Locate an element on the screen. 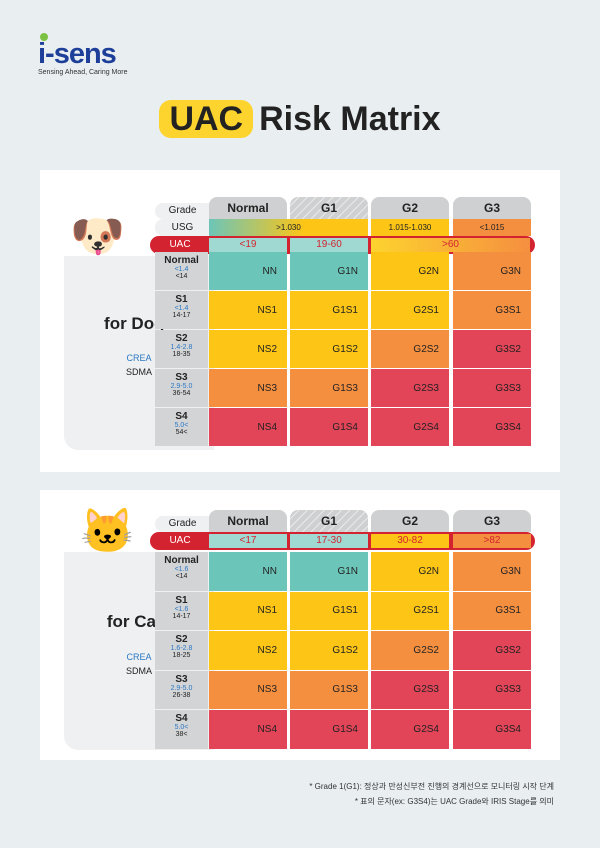 The height and width of the screenshot is (848, 600). isens-logo: i-sens Sensing Ahead, Caring More is located at coordinates (83, 54).